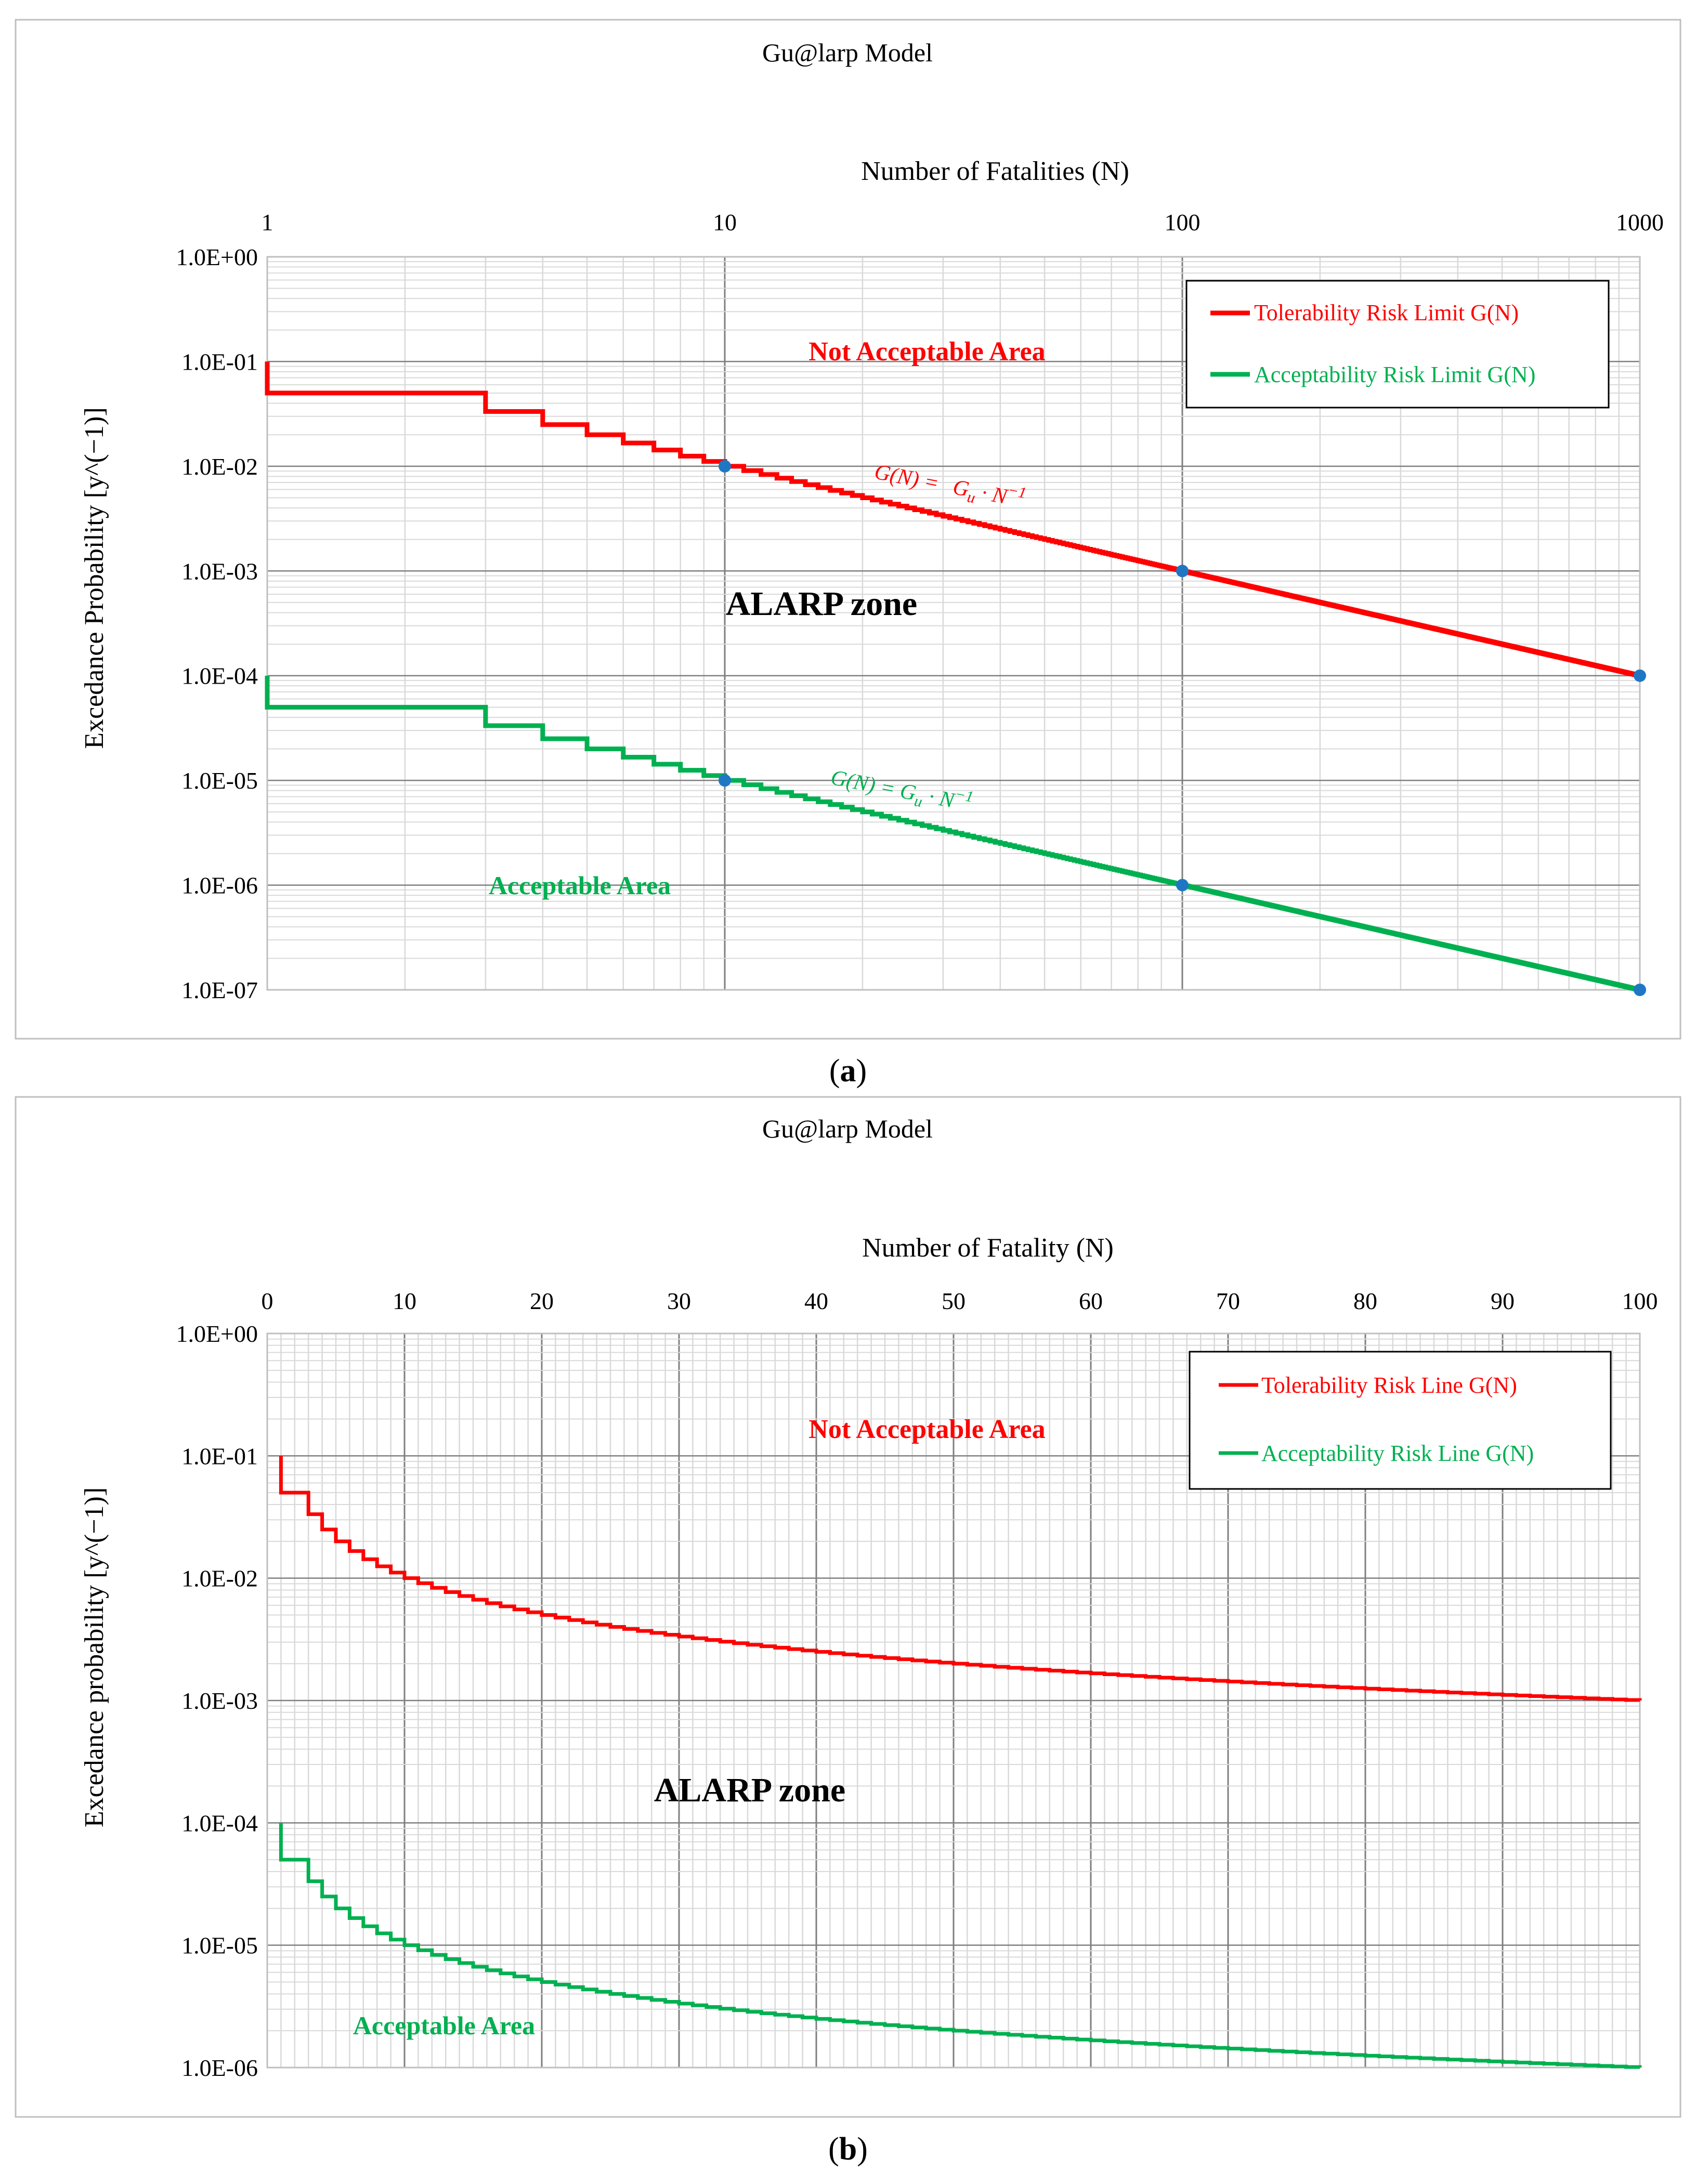 The width and height of the screenshot is (1696, 2184). Describe the element at coordinates (1091, 1301) in the screenshot. I see `x-tick-label: 60` at that location.